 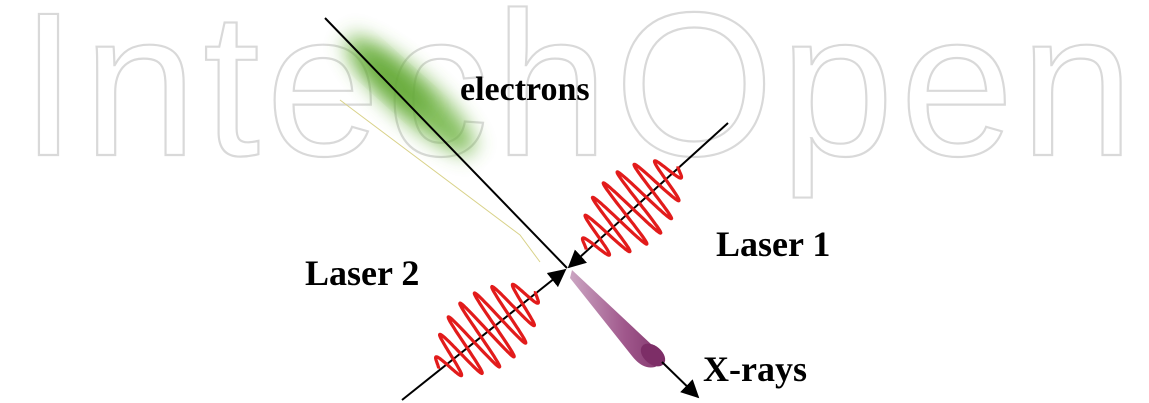 What do you see at coordinates (440, 181) in the screenshot?
I see `electron-trace` at bounding box center [440, 181].